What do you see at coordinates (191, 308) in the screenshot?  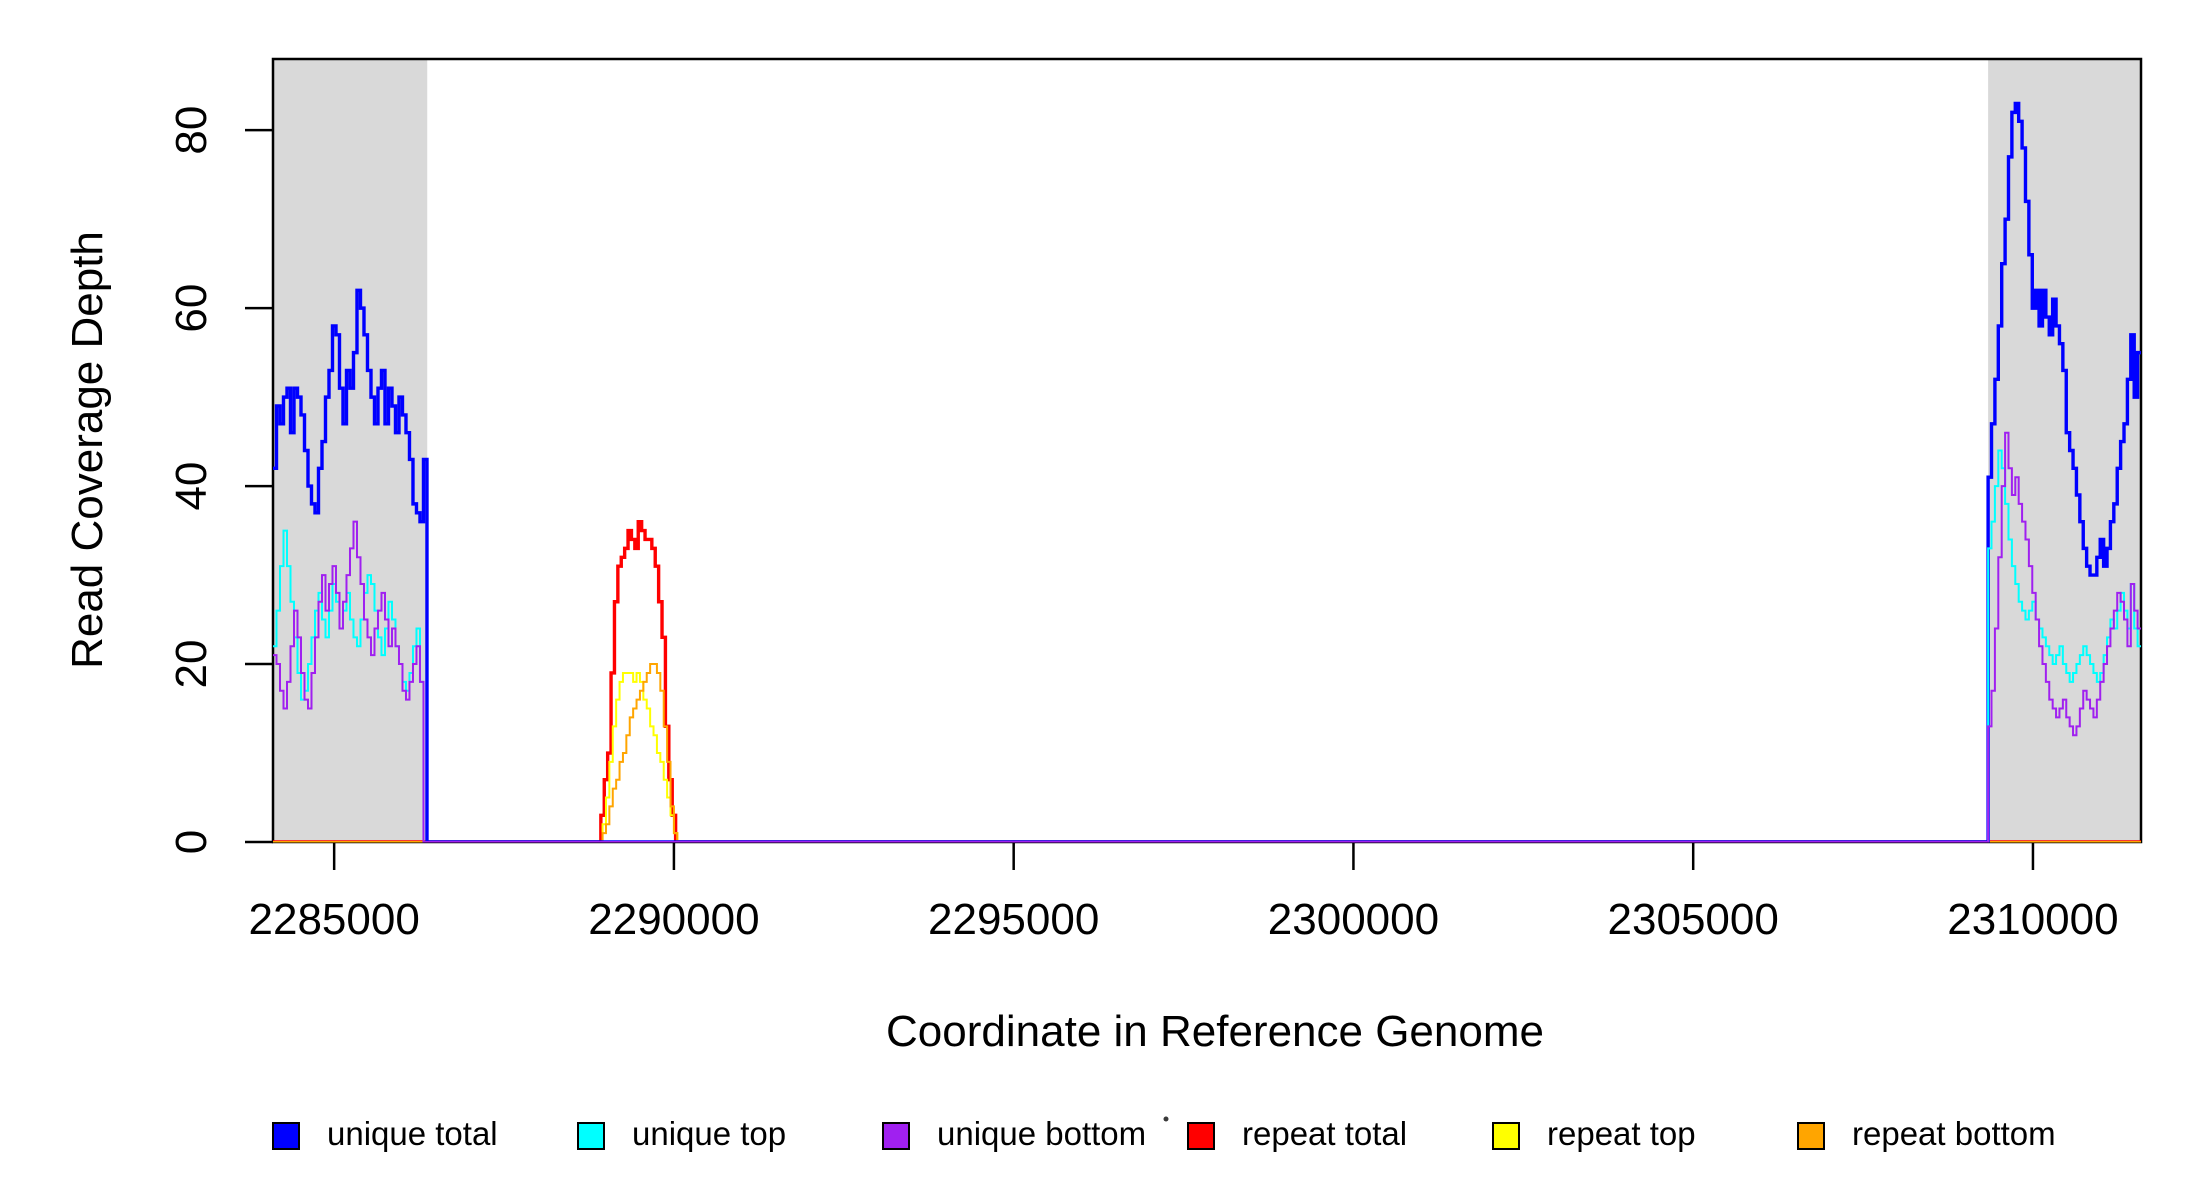 I see `y-tick-label: 60` at bounding box center [191, 308].